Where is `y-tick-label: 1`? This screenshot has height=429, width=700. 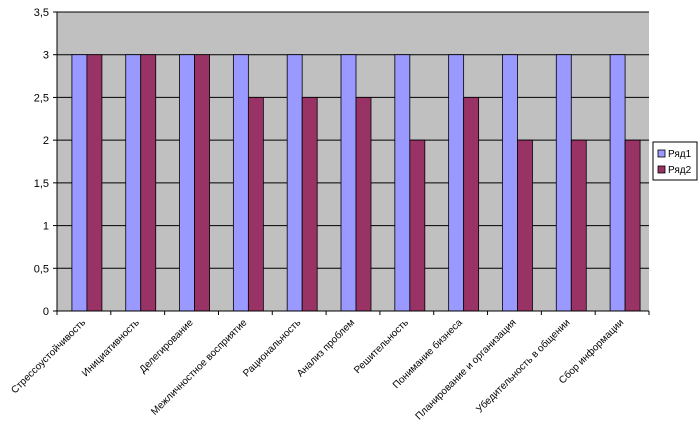 y-tick-label: 1 is located at coordinates (46, 227).